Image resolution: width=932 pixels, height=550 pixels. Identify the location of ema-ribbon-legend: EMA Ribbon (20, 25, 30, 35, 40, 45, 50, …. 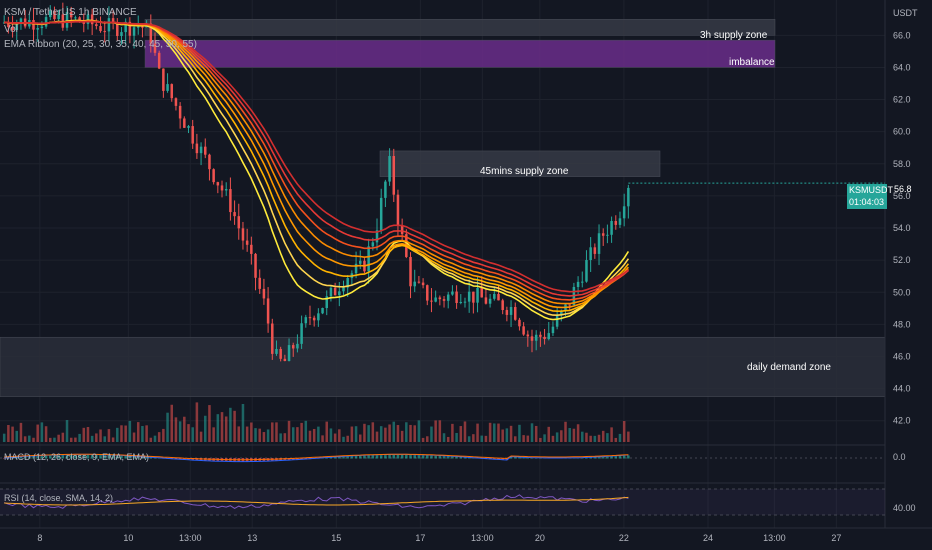
(100, 44).